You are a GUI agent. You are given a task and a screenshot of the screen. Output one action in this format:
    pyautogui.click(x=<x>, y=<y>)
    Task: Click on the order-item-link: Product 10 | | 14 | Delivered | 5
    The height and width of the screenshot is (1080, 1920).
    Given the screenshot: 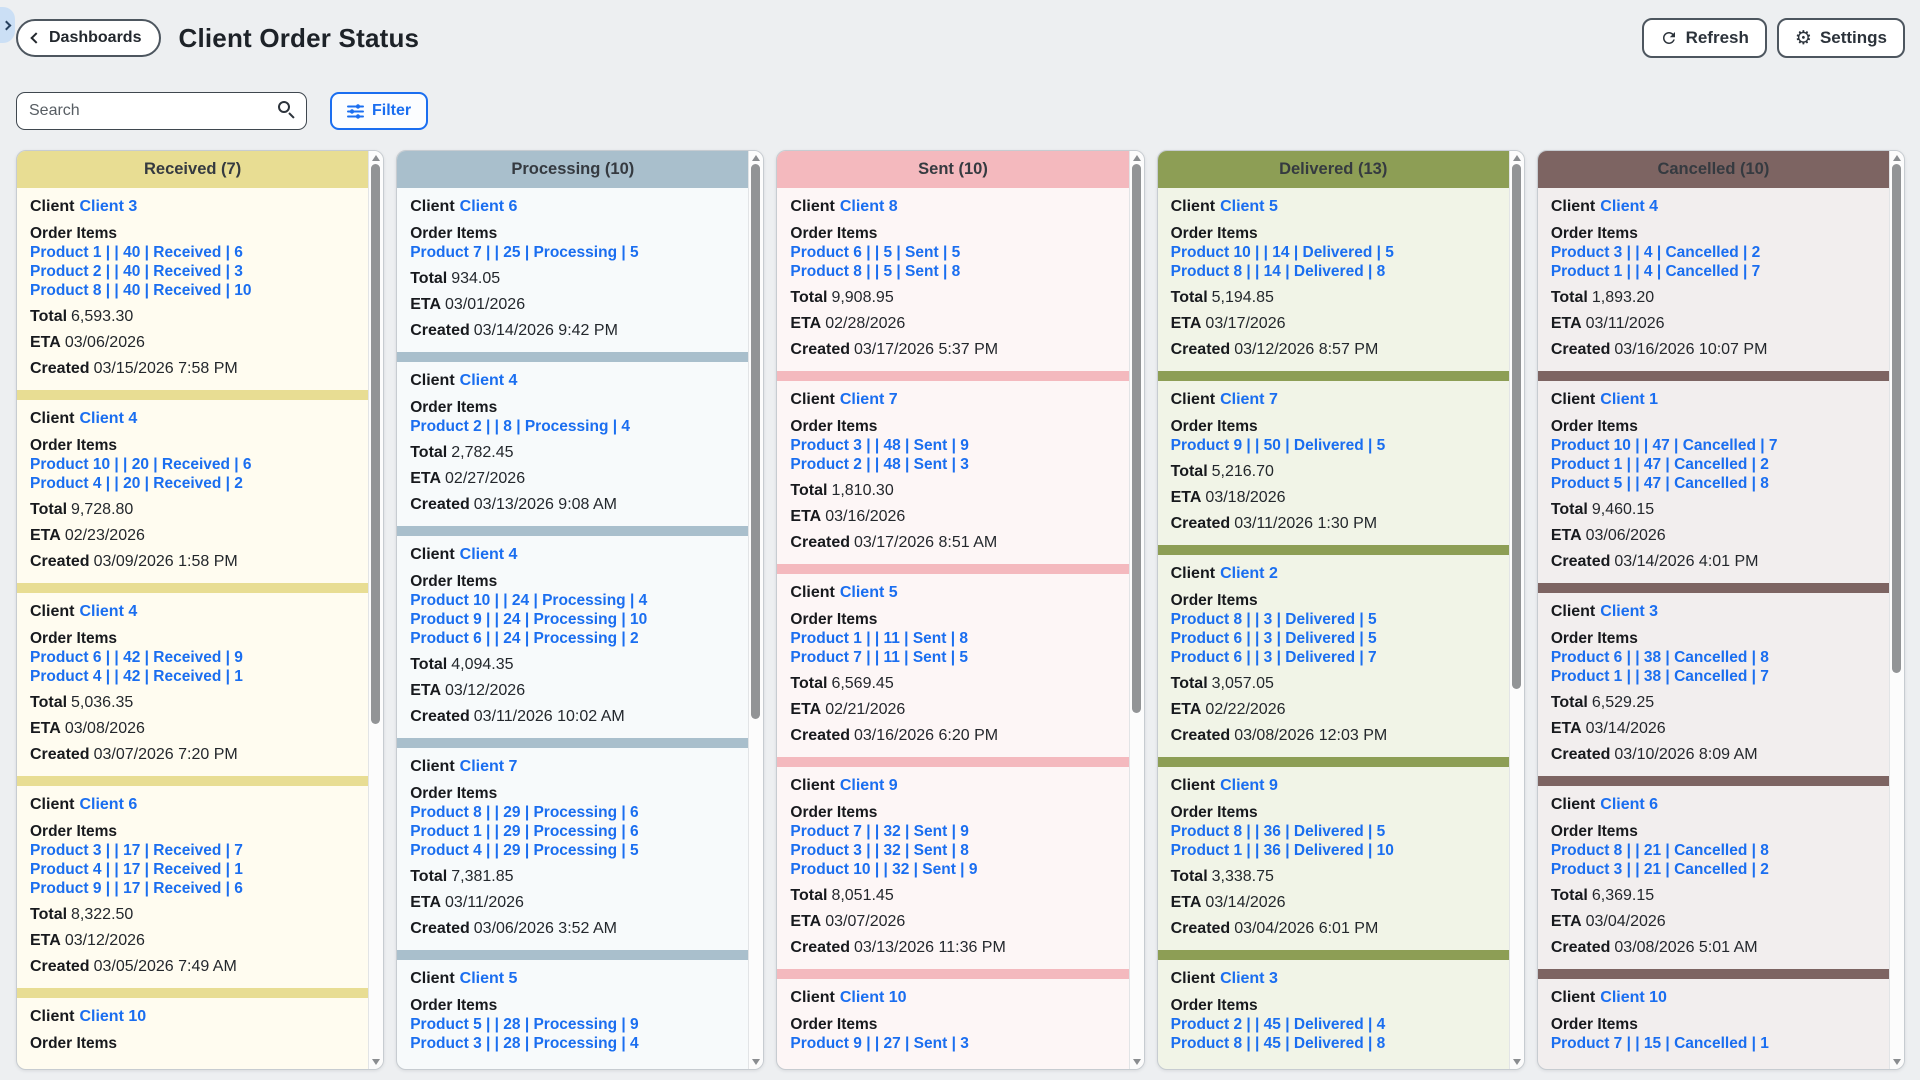 What is the action you would take?
    pyautogui.click(x=1282, y=252)
    